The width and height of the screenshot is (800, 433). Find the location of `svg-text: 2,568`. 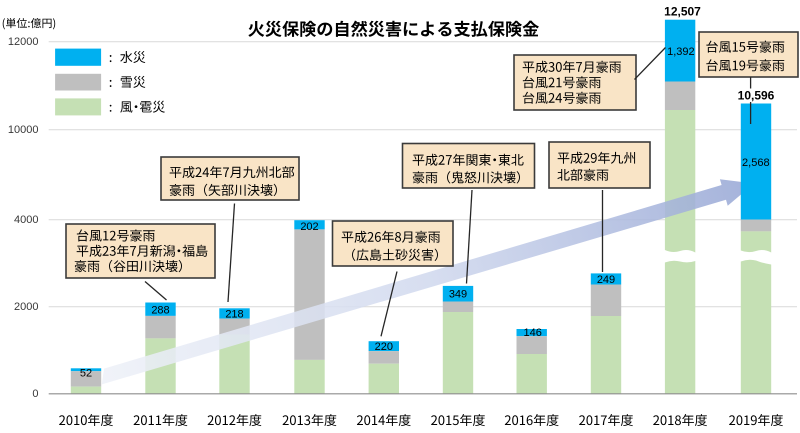

svg-text: 2,568 is located at coordinates (756, 163).